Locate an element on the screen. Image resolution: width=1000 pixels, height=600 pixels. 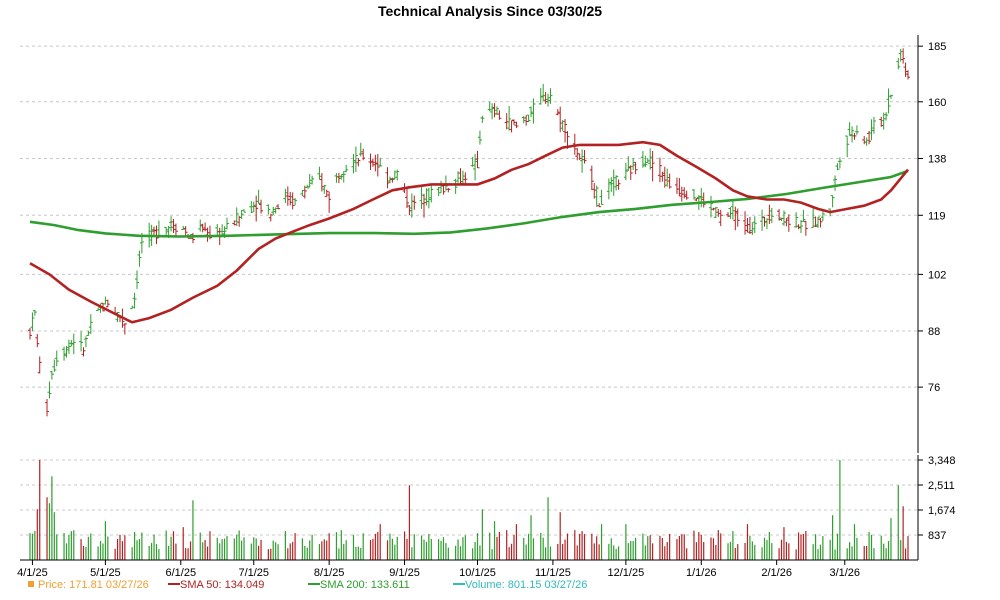
date-tick-label: 10/1/25 is located at coordinates (477, 573).